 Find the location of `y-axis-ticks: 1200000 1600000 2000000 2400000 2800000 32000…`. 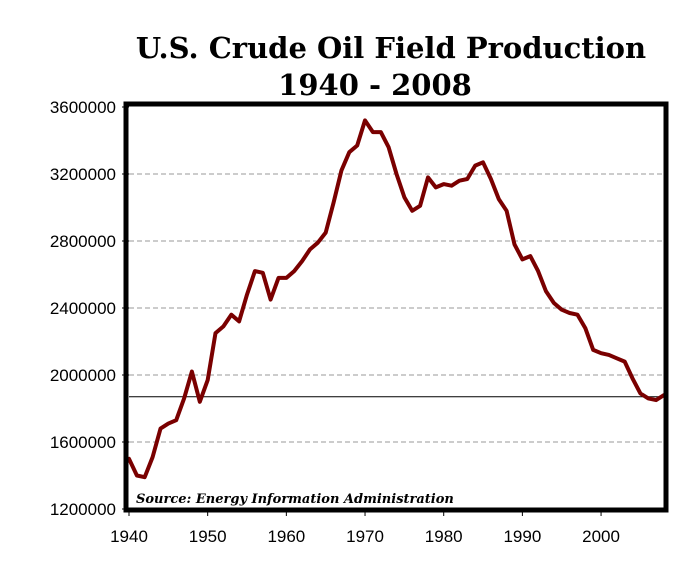

y-axis-ticks: 1200000 1600000 2000000 2400000 2800000 32000… is located at coordinates (89, 308).